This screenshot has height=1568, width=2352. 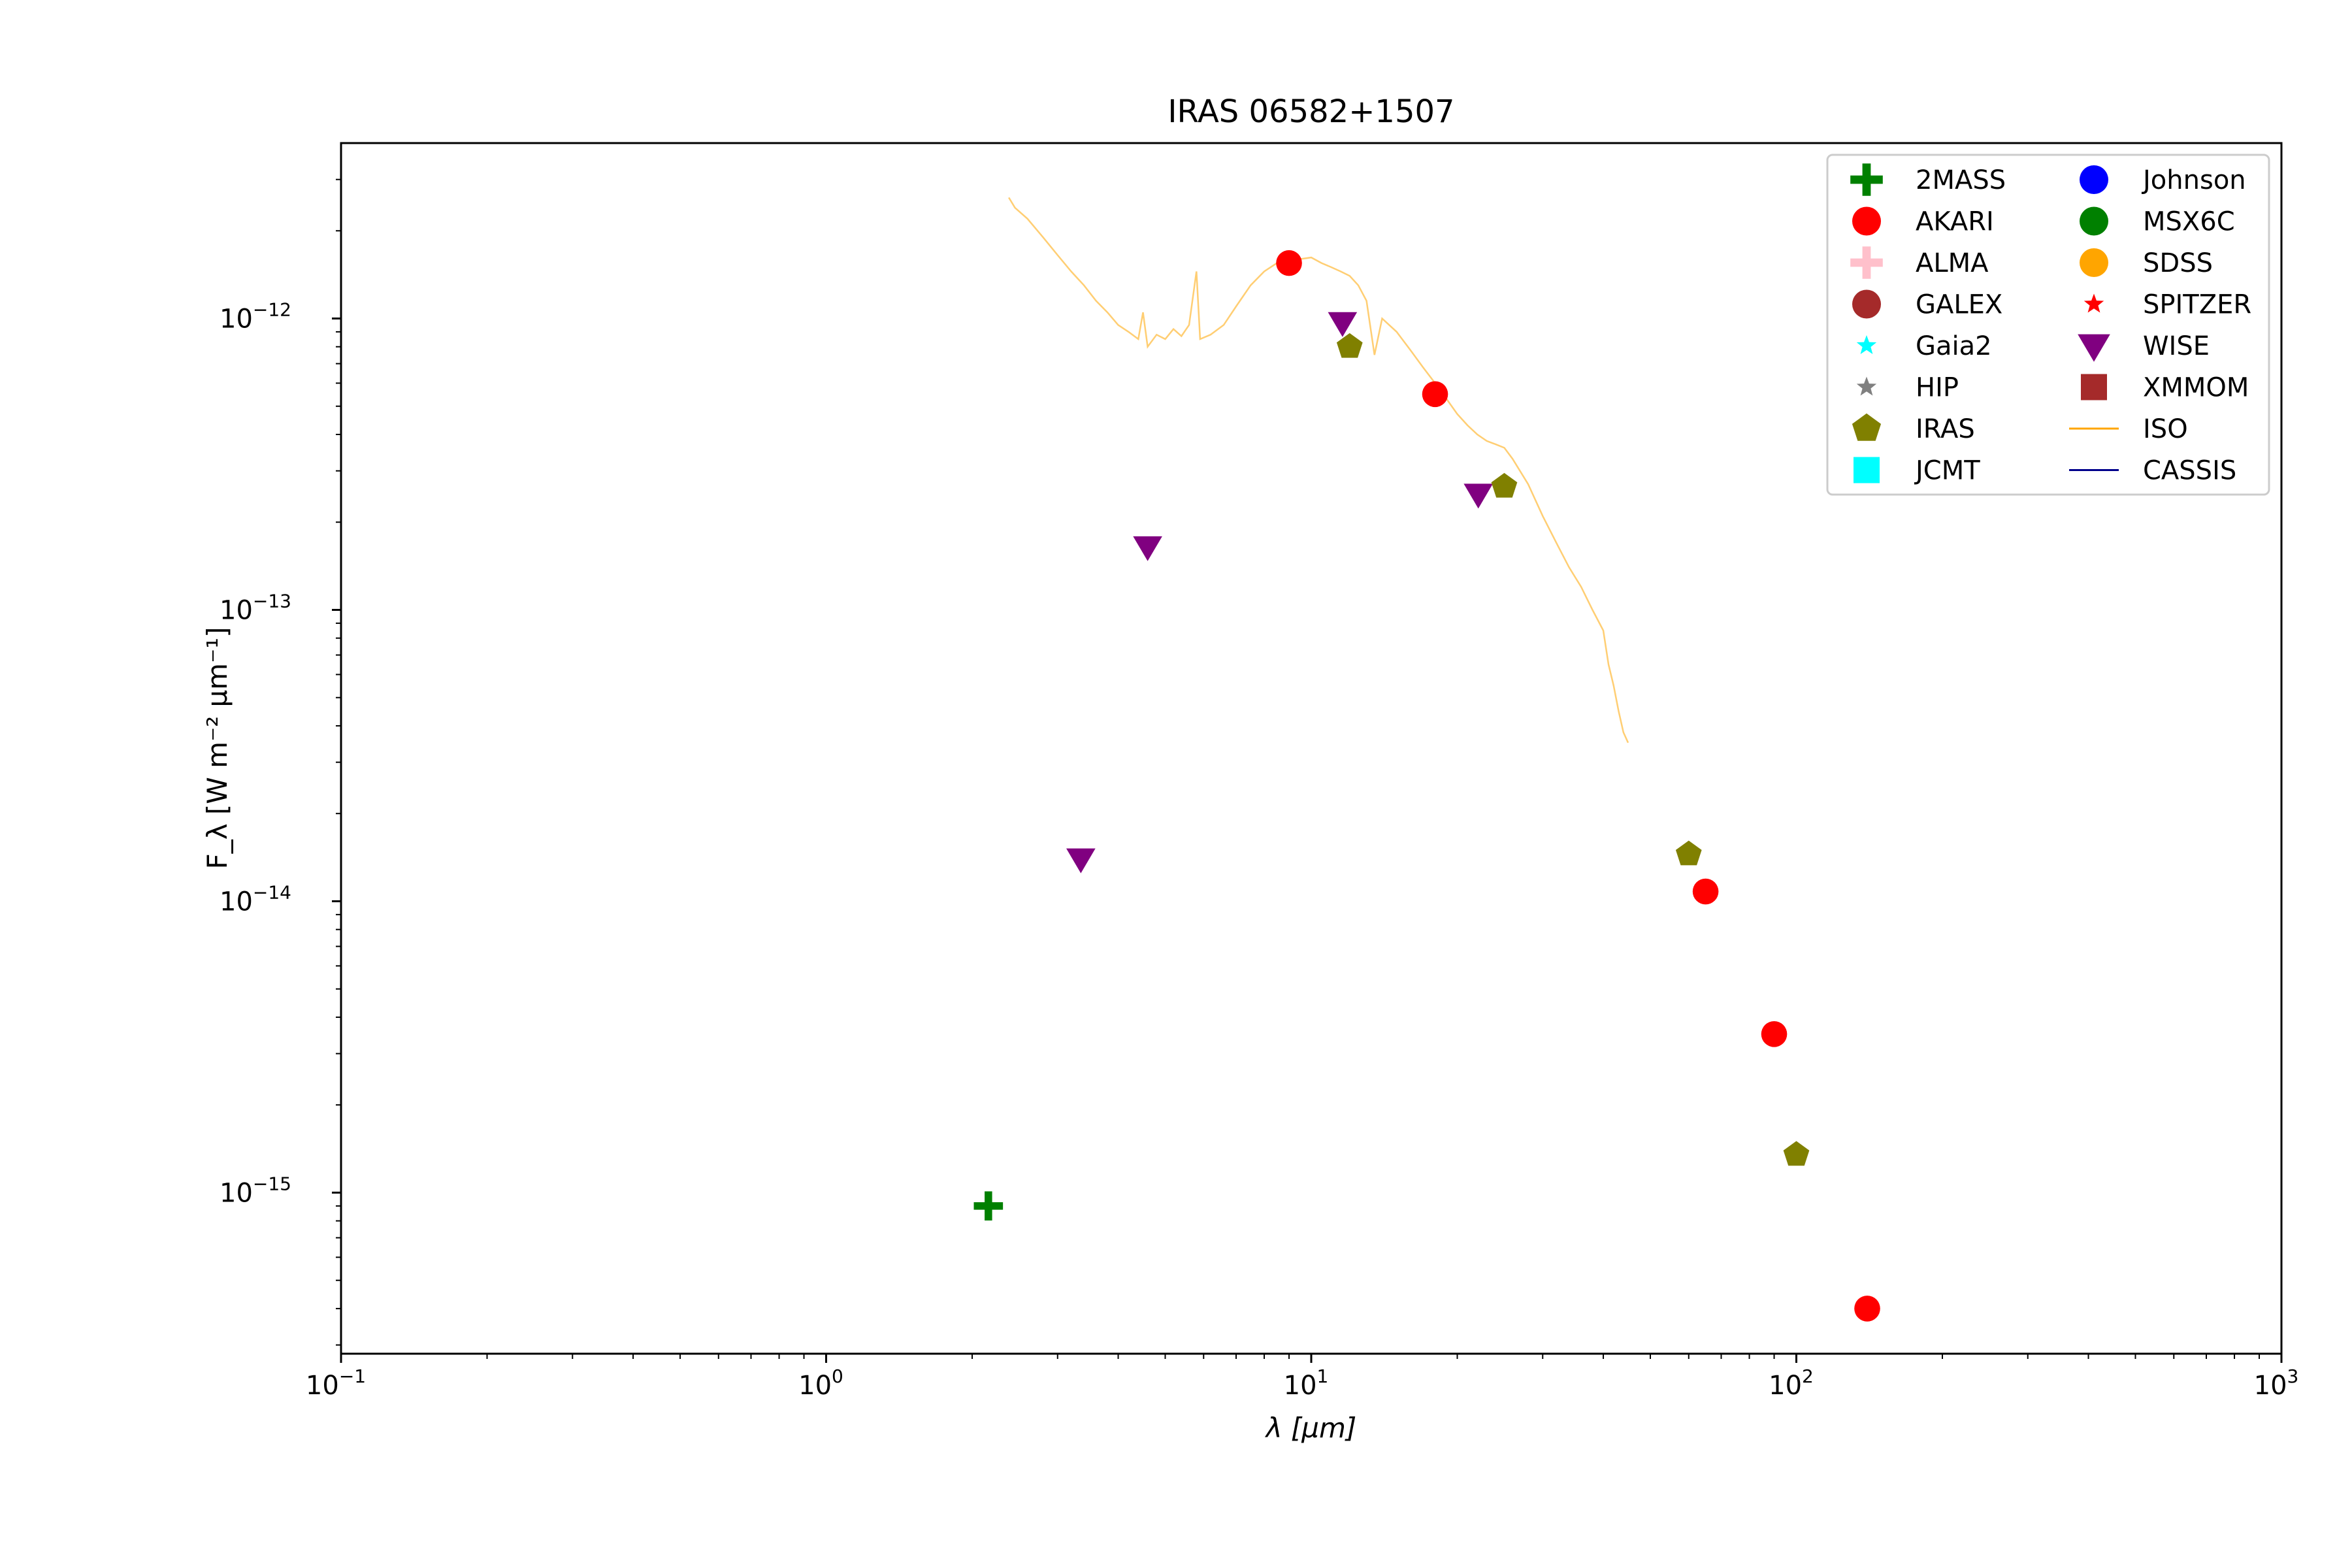 What do you see at coordinates (1318, 470) in the screenshot?
I see `series-line-iso` at bounding box center [1318, 470].